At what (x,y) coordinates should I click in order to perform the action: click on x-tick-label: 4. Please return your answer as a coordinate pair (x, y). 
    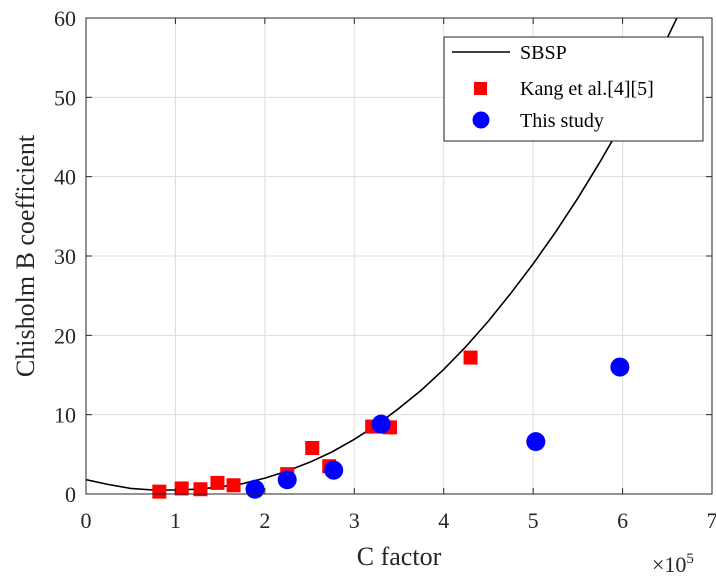
    Looking at the image, I should click on (443, 520).